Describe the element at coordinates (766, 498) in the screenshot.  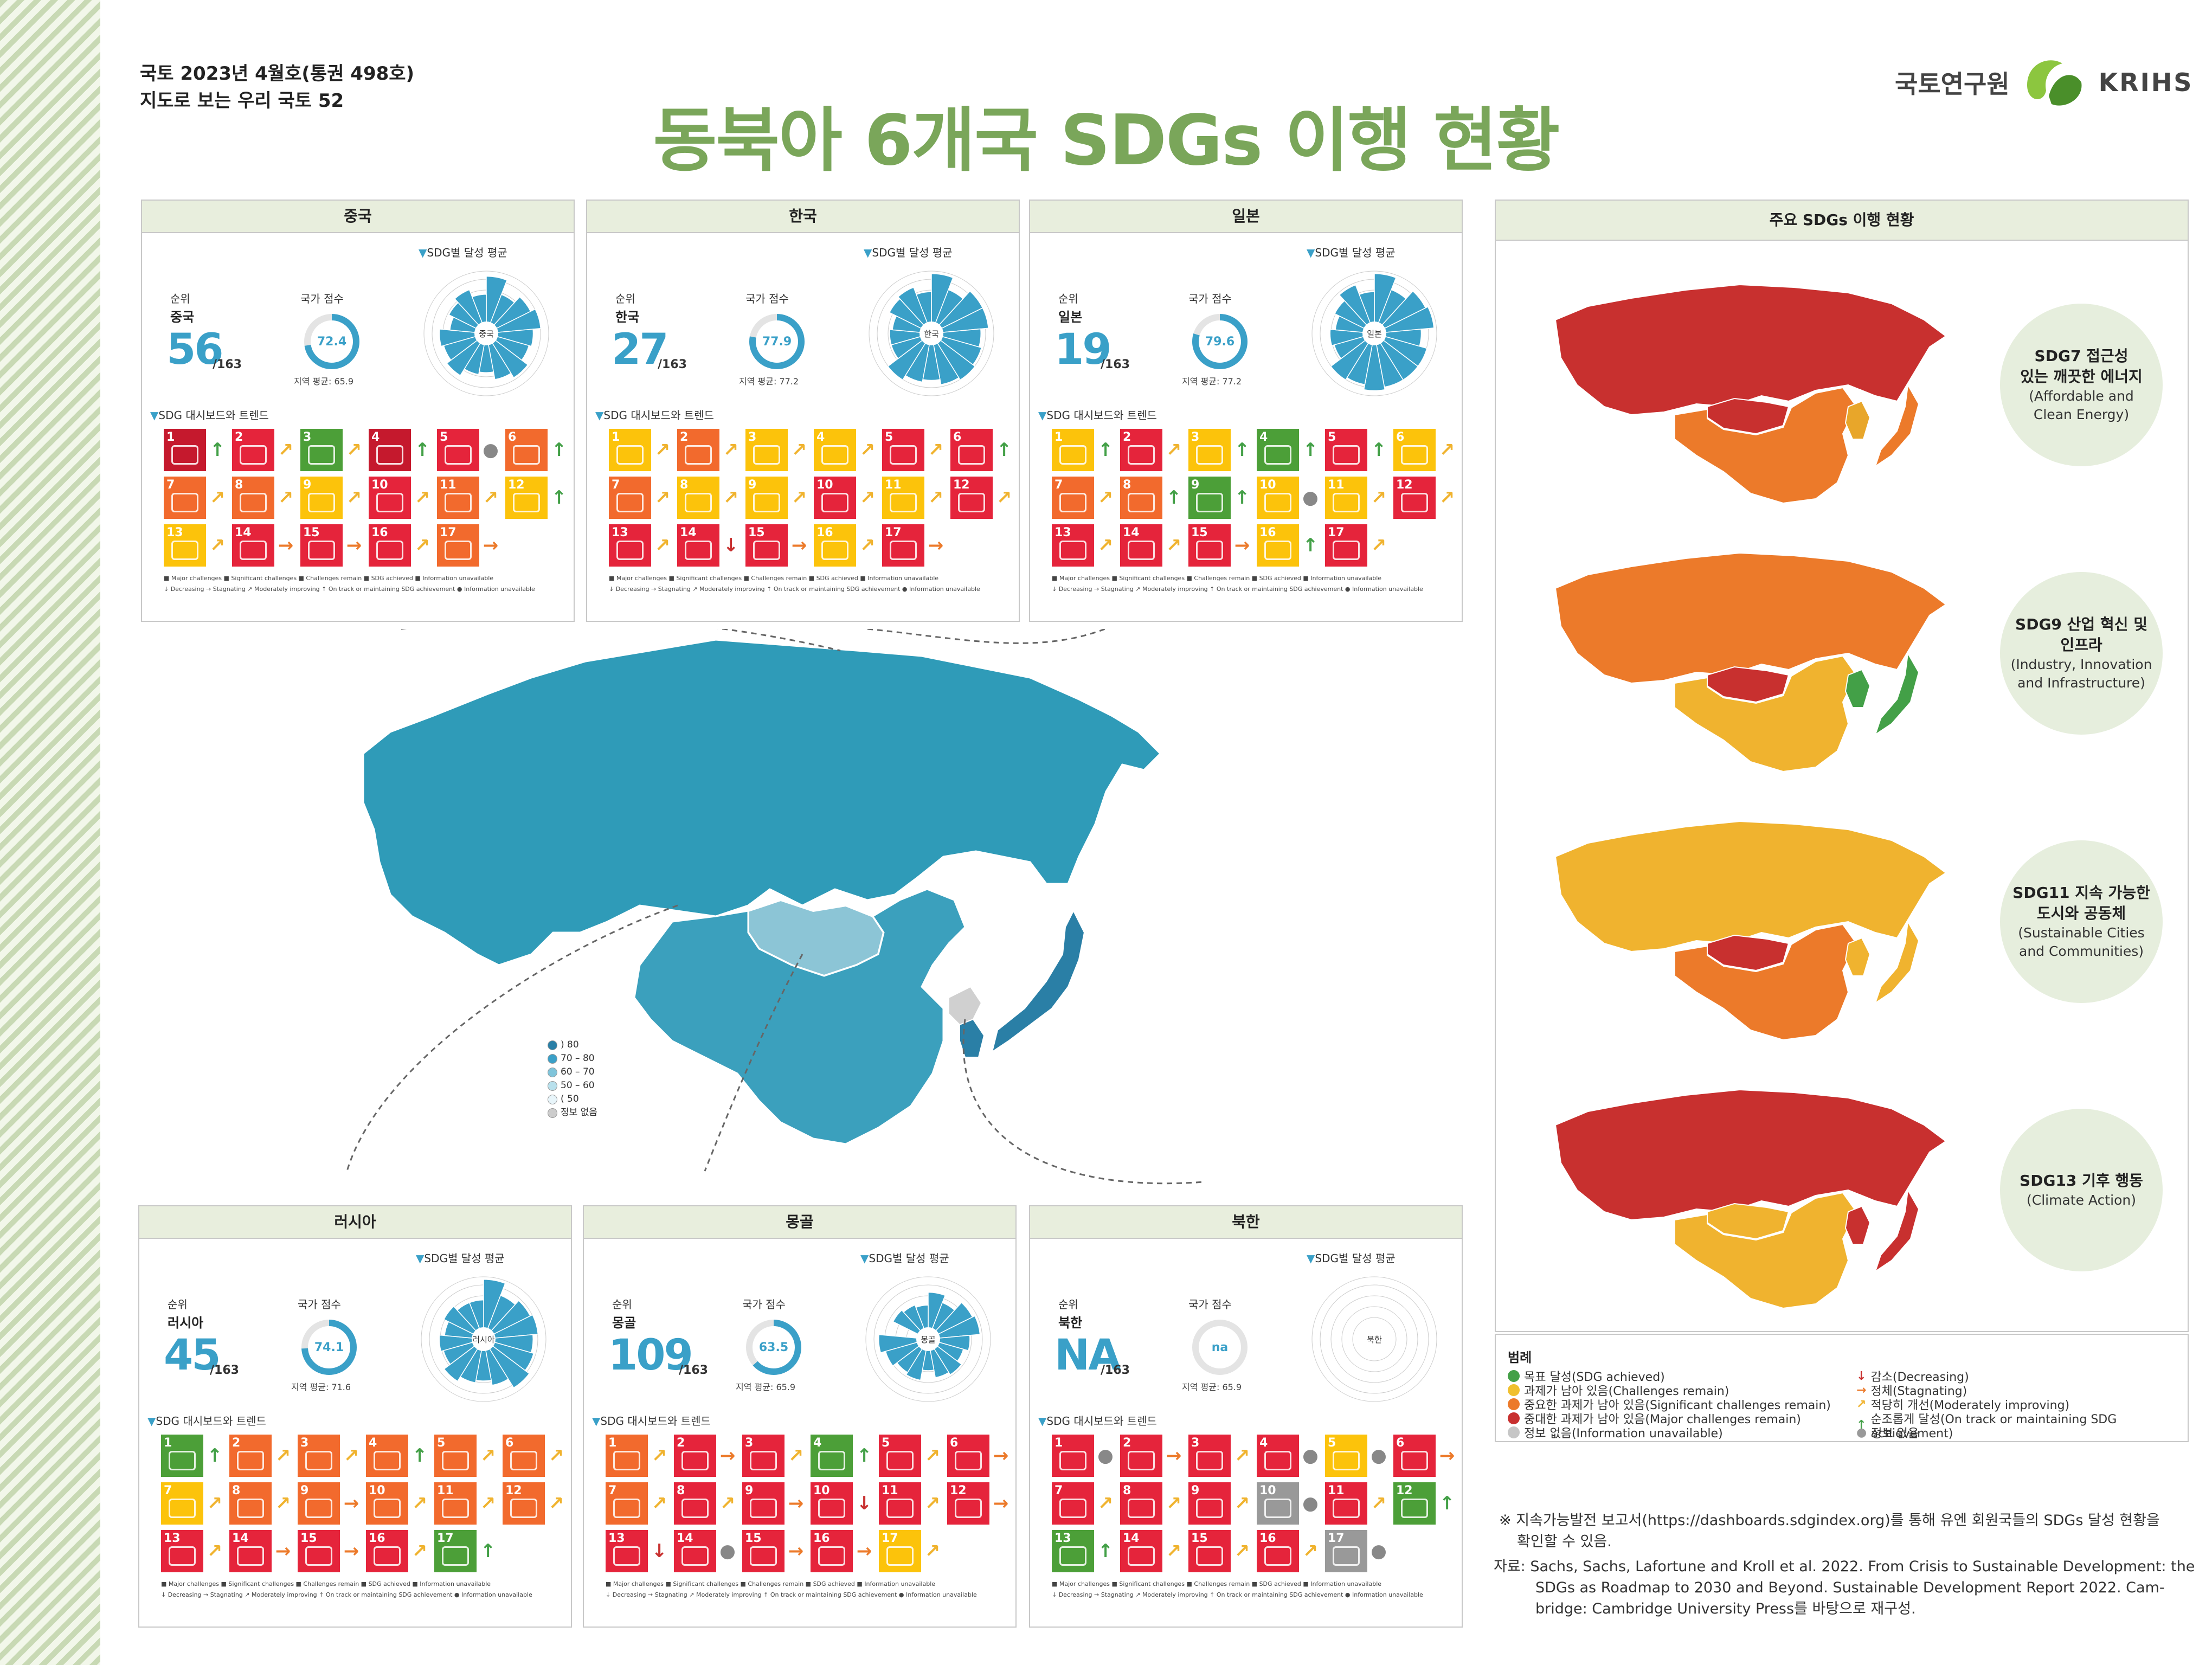
I see `sdg-goal-icon: 9` at that location.